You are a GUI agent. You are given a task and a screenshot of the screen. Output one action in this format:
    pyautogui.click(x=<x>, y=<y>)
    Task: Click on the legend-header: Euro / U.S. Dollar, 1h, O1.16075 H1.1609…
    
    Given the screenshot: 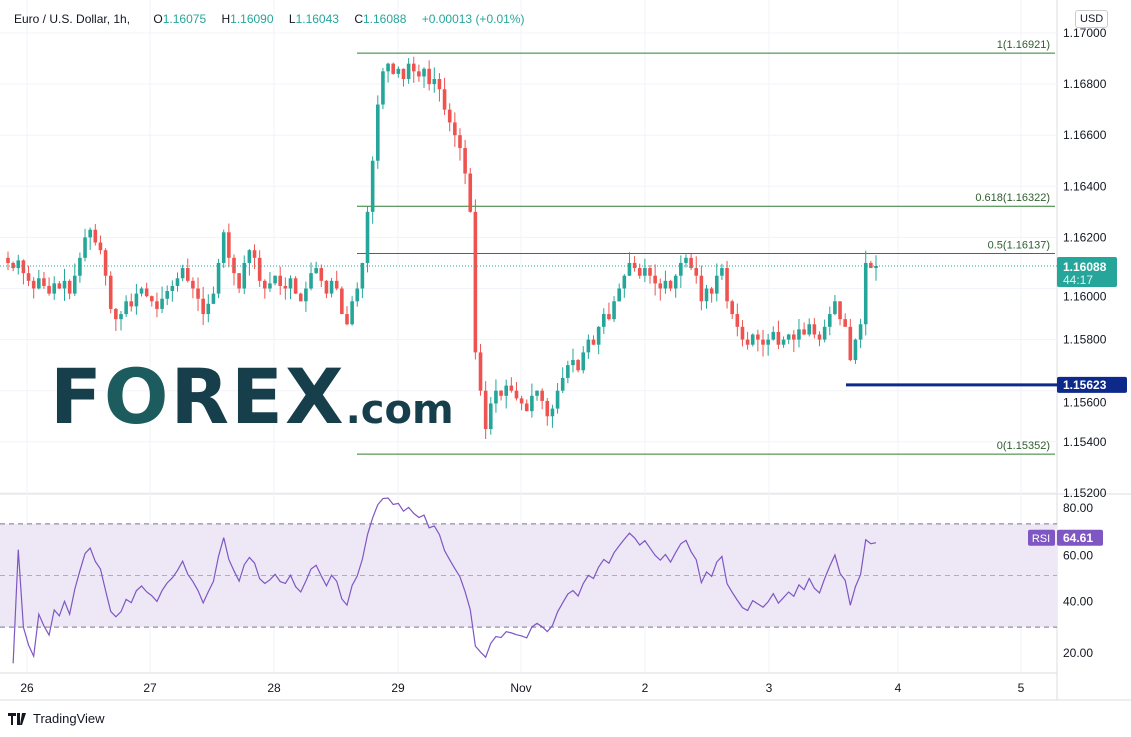 What is the action you would take?
    pyautogui.click(x=272, y=19)
    